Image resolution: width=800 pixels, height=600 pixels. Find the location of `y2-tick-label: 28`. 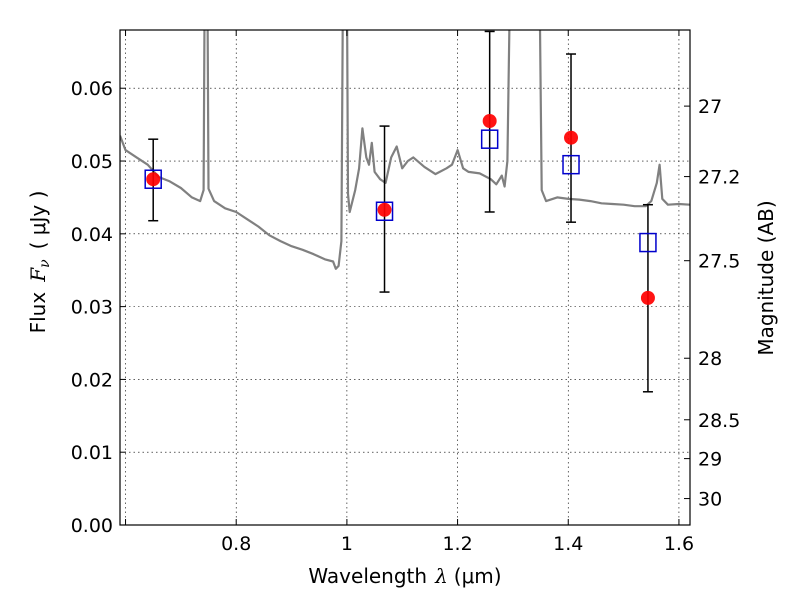

y2-tick-label: 28 is located at coordinates (710, 359).